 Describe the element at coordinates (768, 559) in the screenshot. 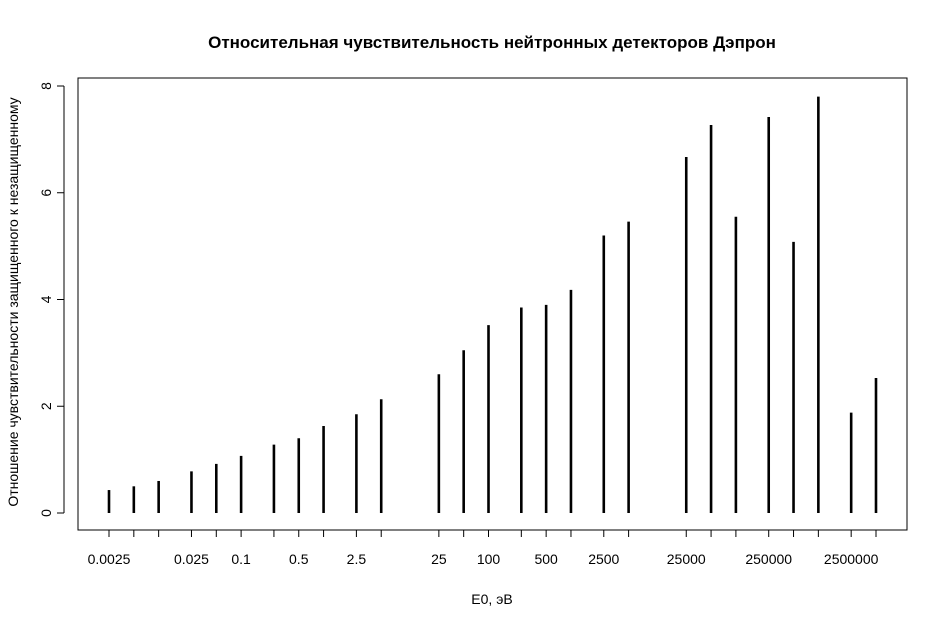

I see `x-tick-label: 250000` at that location.